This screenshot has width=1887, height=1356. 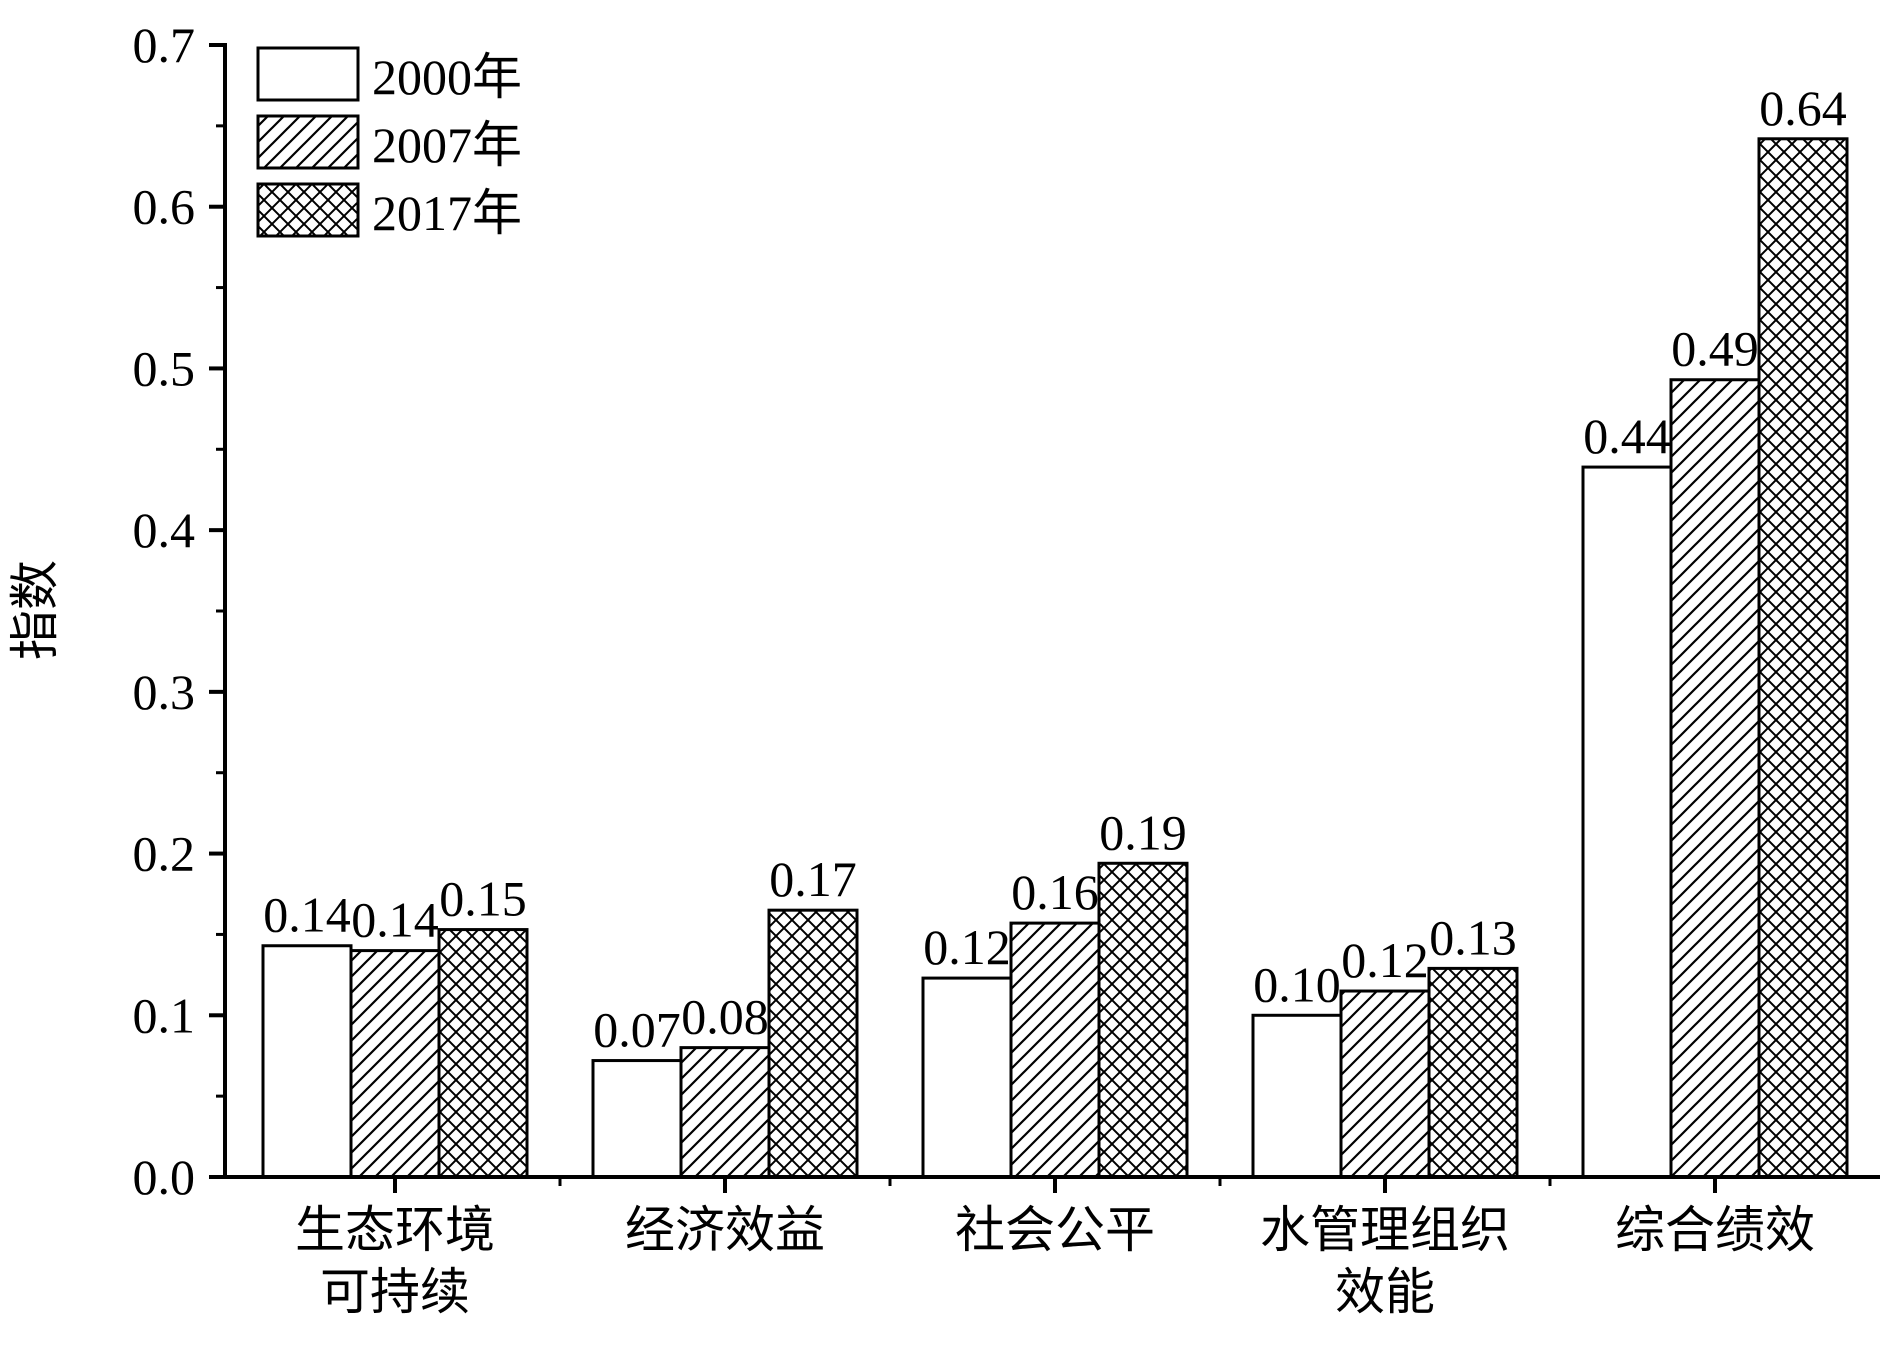 I want to click on data-label-2-1: 0.17, so click(x=813, y=879).